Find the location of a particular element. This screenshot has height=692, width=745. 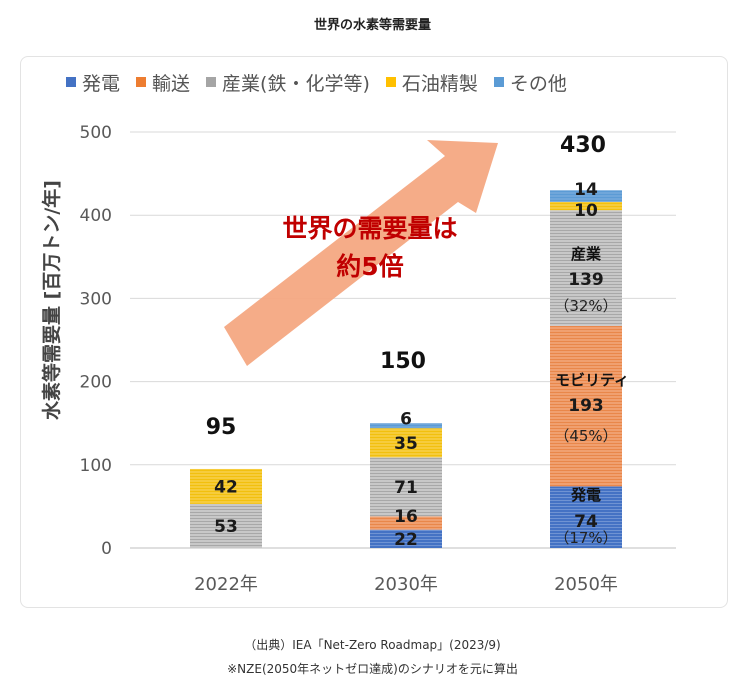

legend-label-refining: 石油精製 is located at coordinates (439, 83).